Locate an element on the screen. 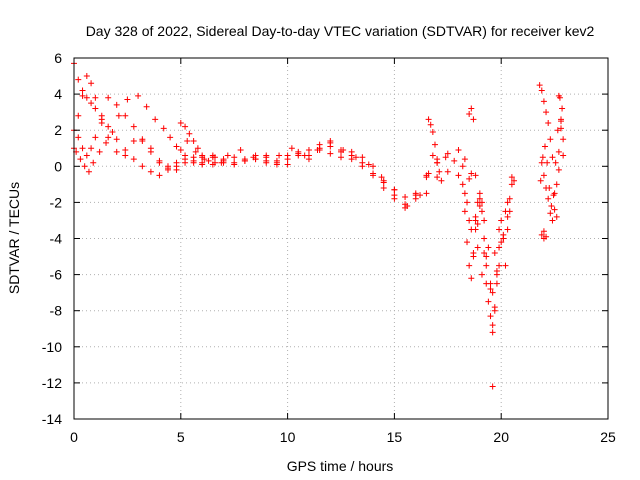 This screenshot has width=640, height=480. y-axis-label: SDTVAR / TECUs is located at coordinates (14, 238).